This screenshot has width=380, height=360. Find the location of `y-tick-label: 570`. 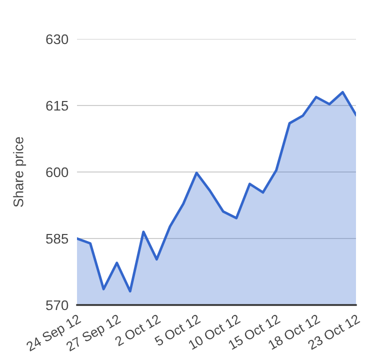

y-tick-label: 570 is located at coordinates (57, 305).